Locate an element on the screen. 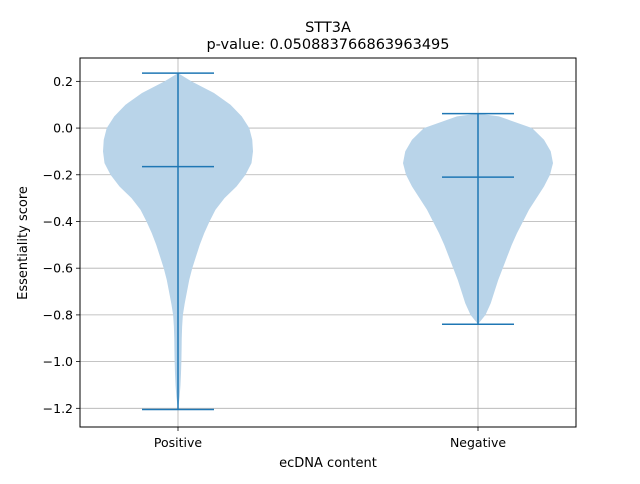  x-tick-label: Positive is located at coordinates (178, 442).